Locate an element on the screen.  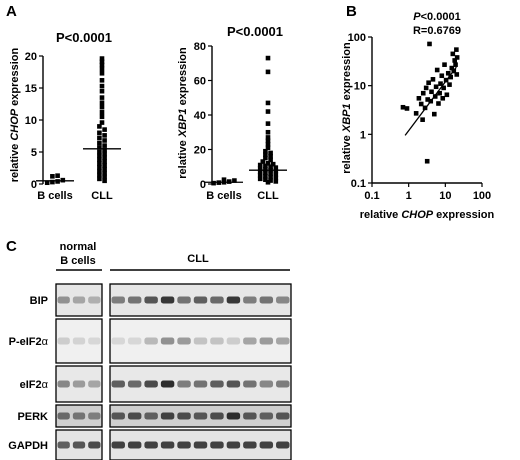
correlation-x-tick-label: 10 is located at coordinates (445, 196).